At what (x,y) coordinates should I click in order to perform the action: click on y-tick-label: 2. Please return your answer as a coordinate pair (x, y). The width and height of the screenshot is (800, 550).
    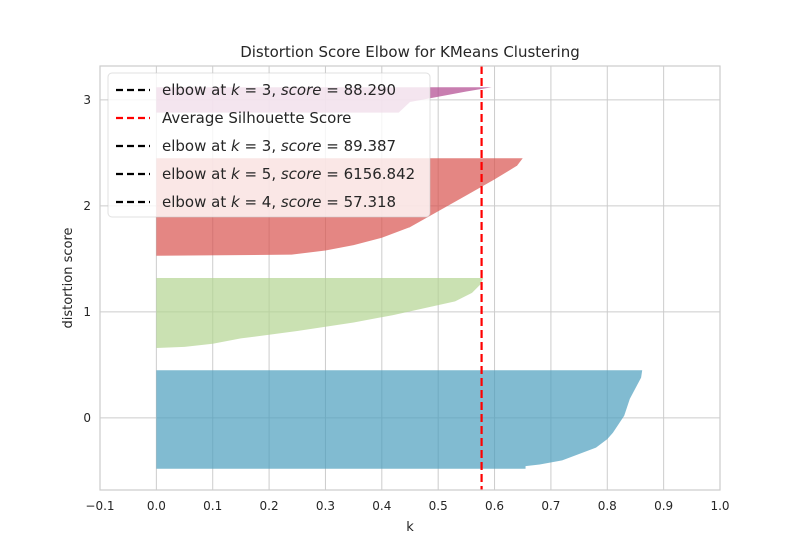
    Looking at the image, I should click on (87, 206).